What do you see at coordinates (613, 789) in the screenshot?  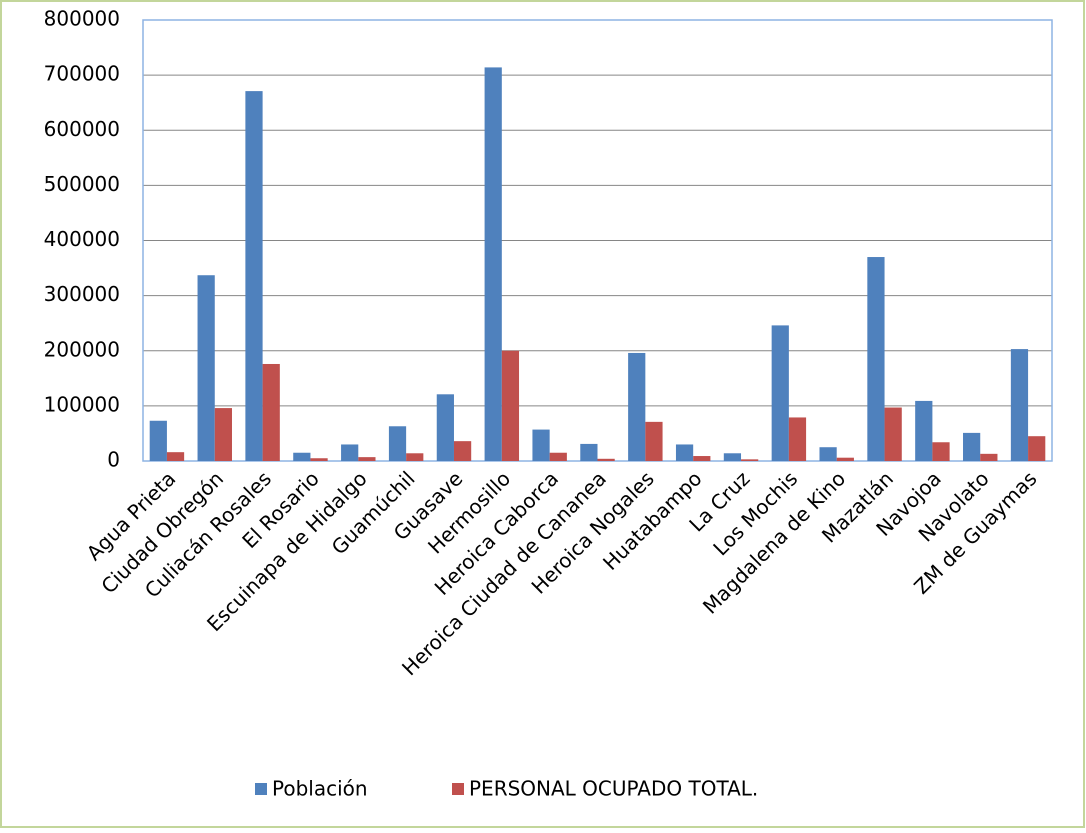 I see `legend-label: PERSONAL OCUPADO TOTAL.` at bounding box center [613, 789].